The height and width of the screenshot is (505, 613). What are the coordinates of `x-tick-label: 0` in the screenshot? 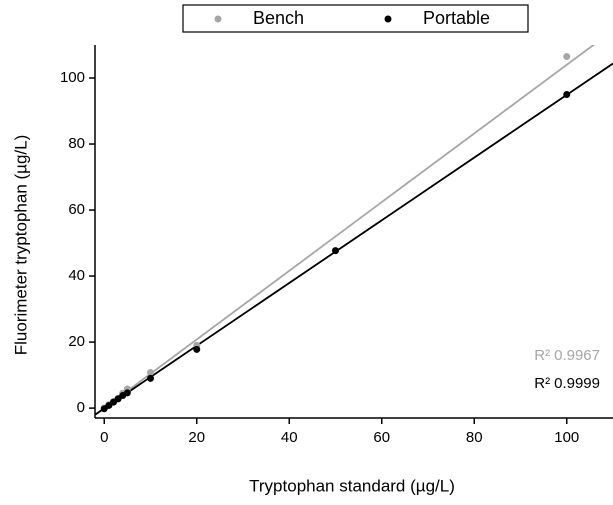 It's located at (104, 437).